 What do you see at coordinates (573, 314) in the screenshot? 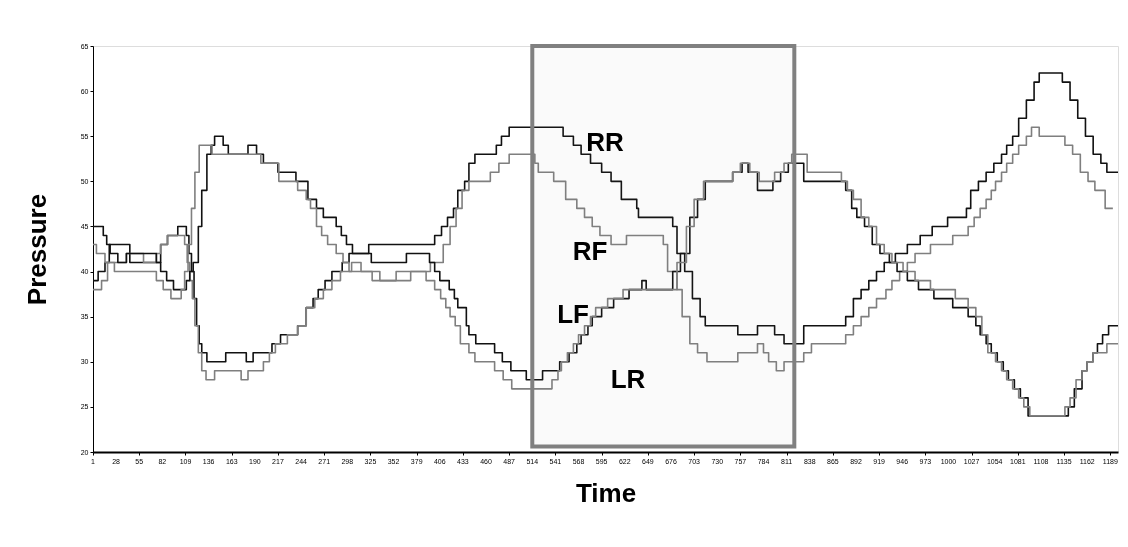
I see `annotation: LF` at bounding box center [573, 314].